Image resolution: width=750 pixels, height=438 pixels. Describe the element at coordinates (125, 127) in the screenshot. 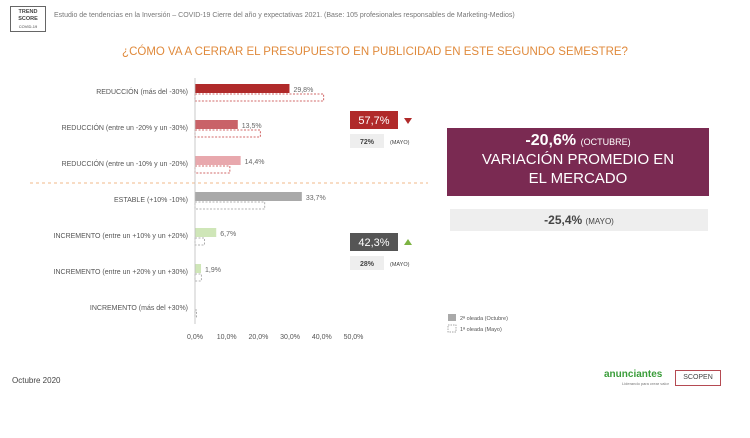

I see `category-label: REDUCCIÓN (entre un -20% y un -30%)` at that location.